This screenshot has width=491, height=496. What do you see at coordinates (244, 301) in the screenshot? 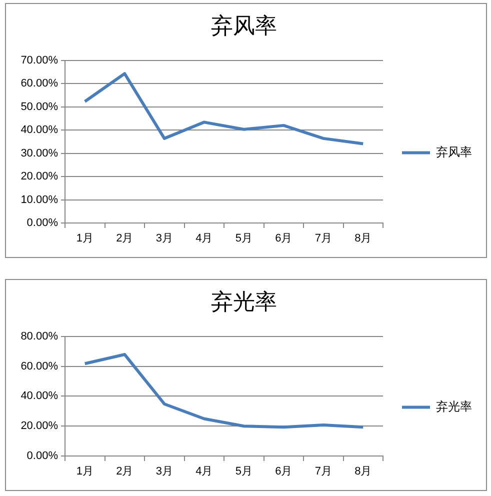
I see `chart-title: 弃光率` at bounding box center [244, 301].